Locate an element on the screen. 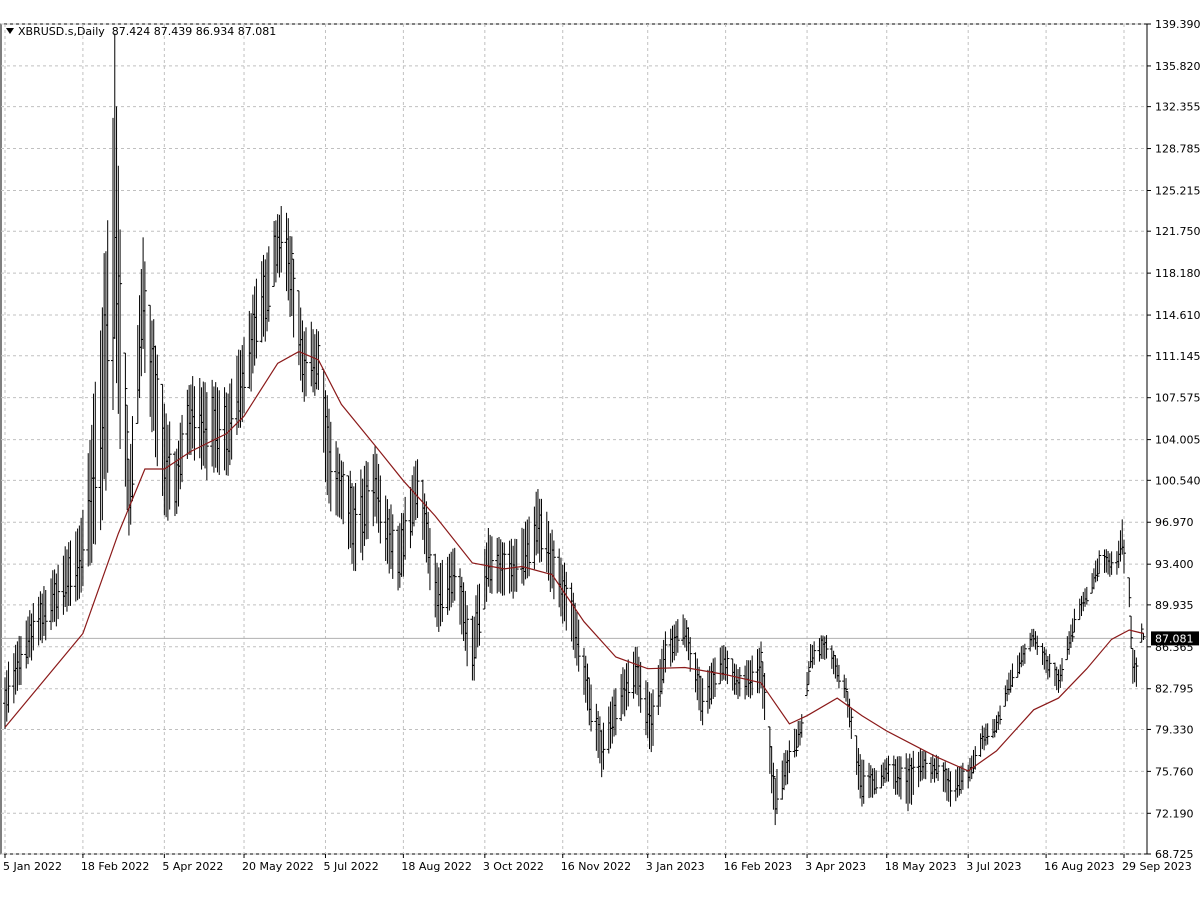 Image resolution: width=1200 pixels, height=904 pixels. collapse-triangle-icon is located at coordinates (10, 31).